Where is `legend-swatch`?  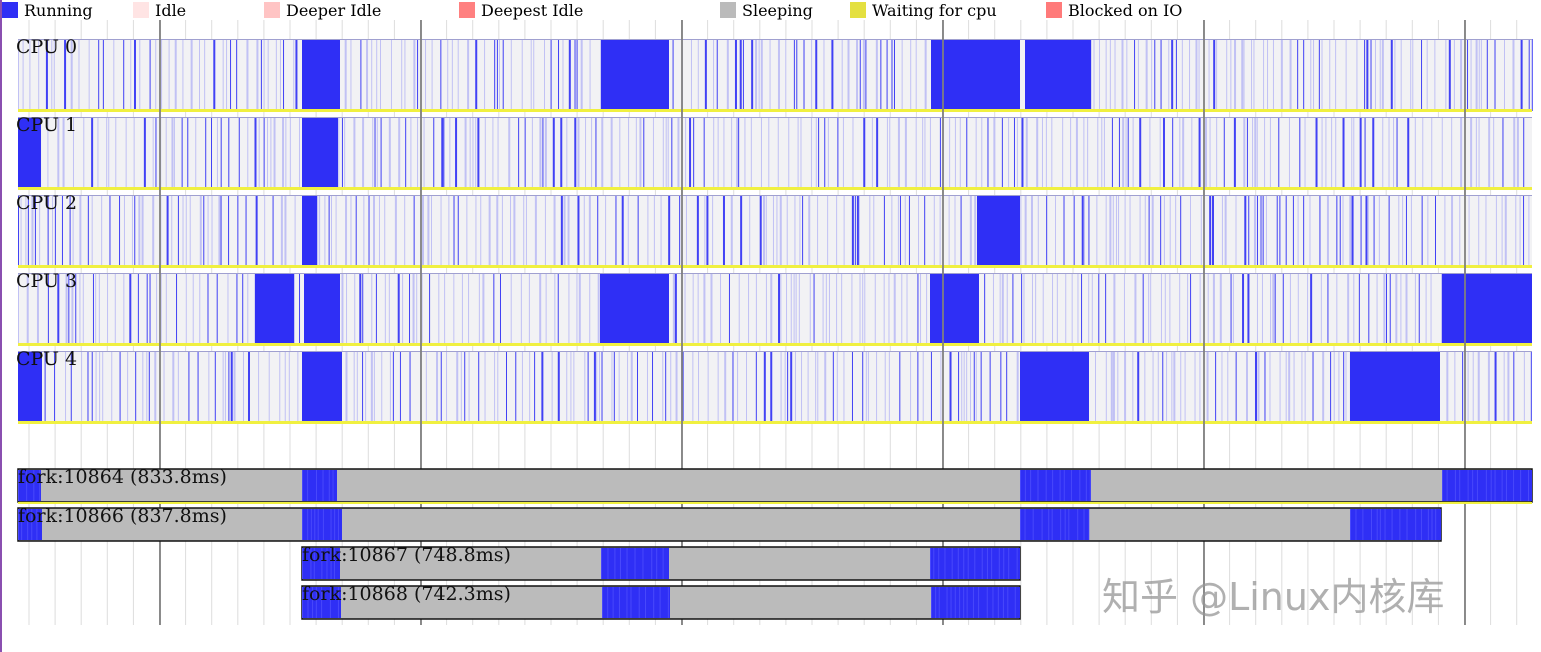 legend-swatch is located at coordinates (10, 10).